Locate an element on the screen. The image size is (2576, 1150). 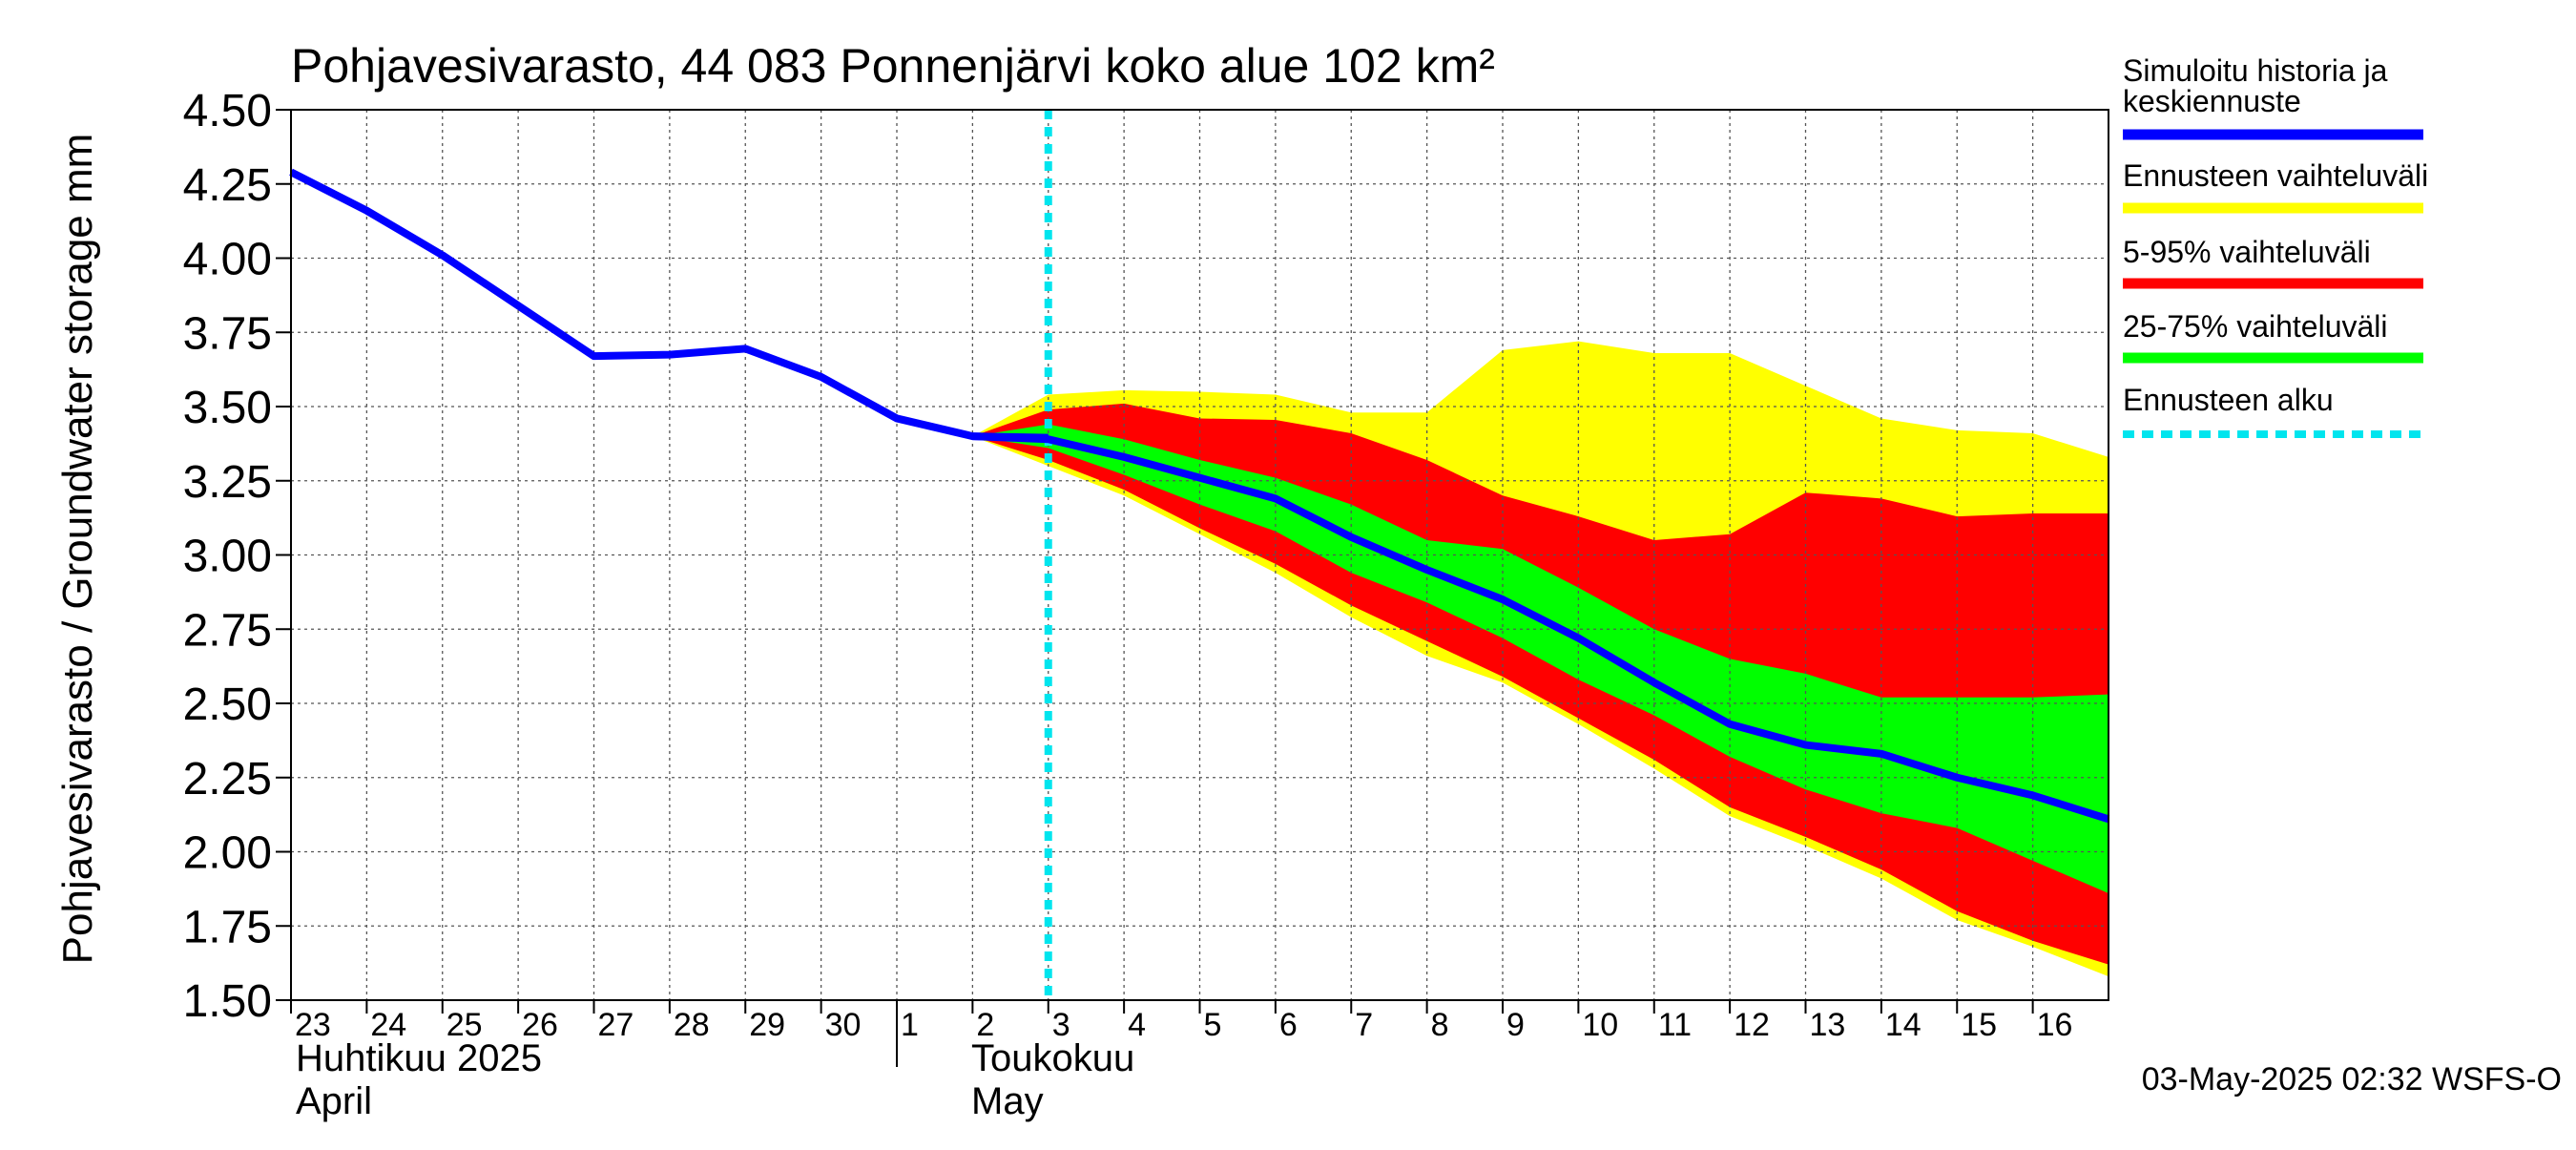
x-tick-label-3: 26 is located at coordinates (540, 1025).